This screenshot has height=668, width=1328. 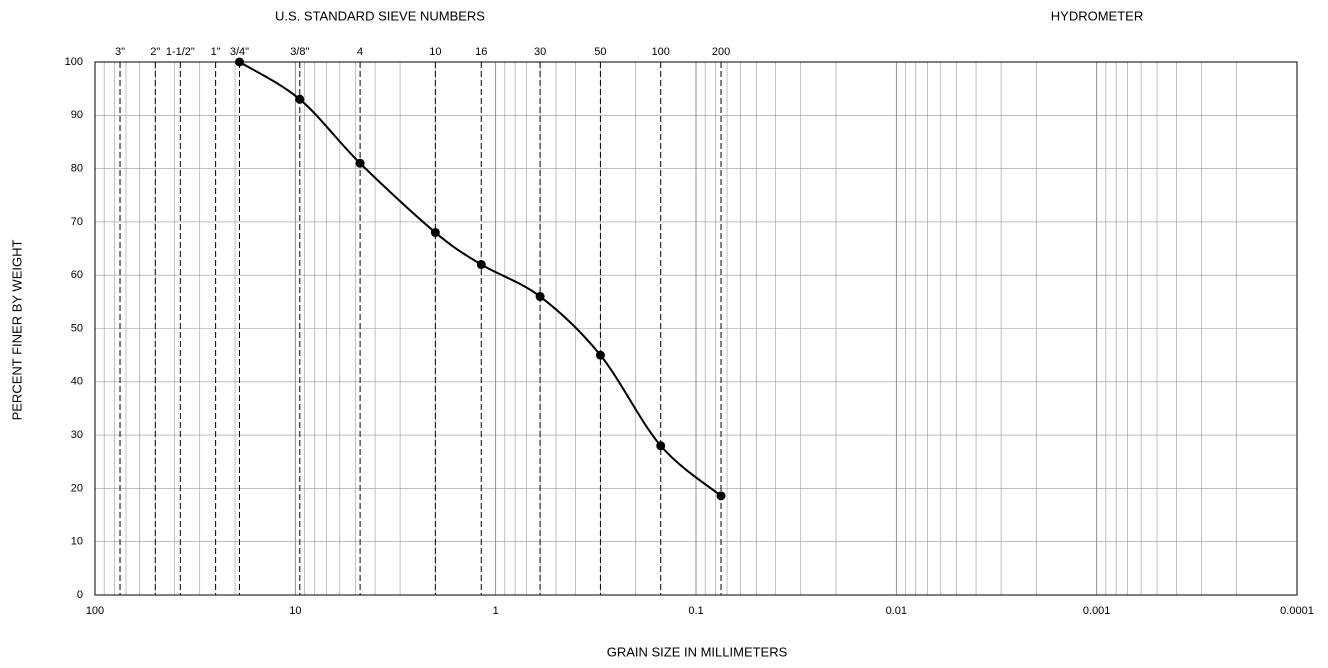 I want to click on y-tick-label: 40, so click(x=77, y=382).